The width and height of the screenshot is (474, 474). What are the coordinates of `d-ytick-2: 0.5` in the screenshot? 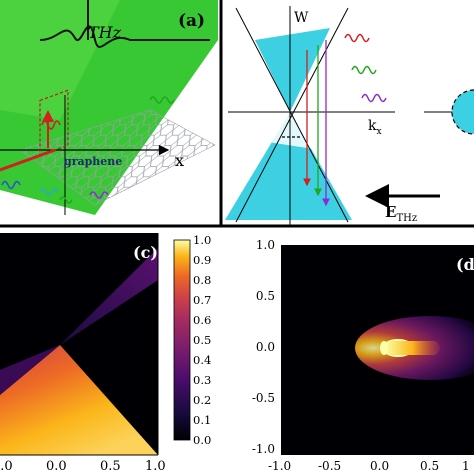 It's located at (265, 296).